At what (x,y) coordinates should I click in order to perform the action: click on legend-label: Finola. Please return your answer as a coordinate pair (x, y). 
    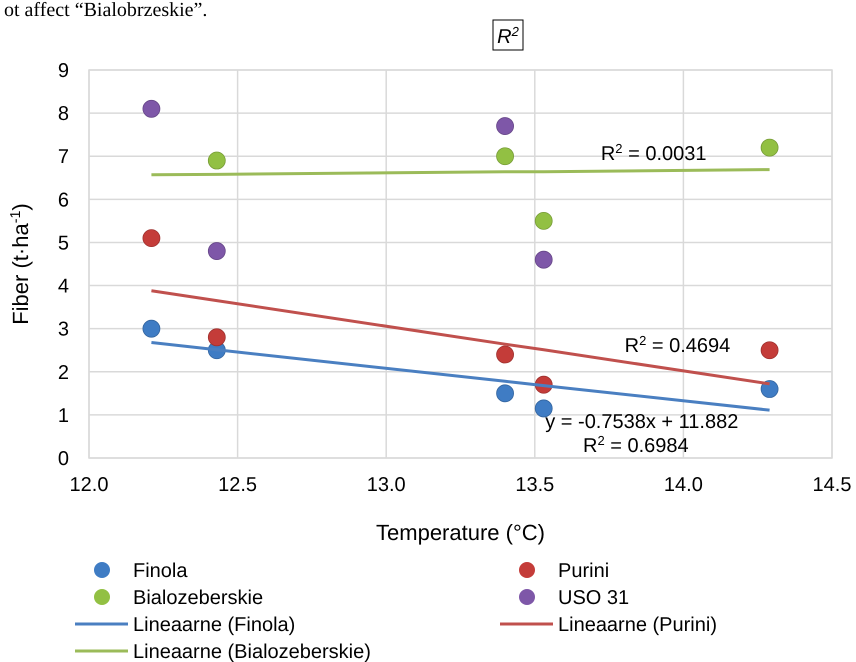
    Looking at the image, I should click on (160, 571).